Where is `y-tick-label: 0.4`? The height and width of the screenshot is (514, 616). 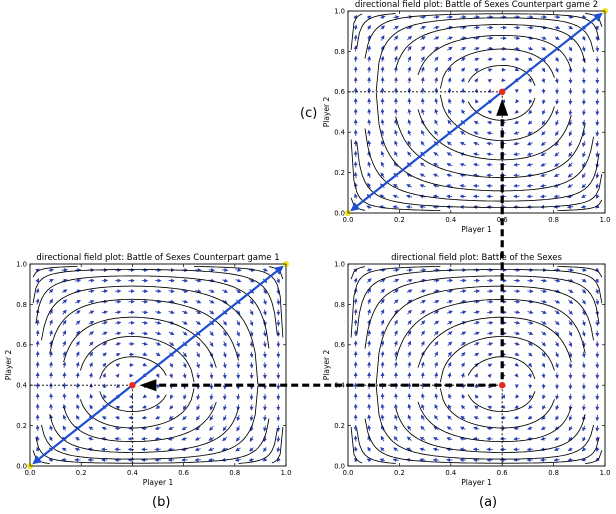 y-tick-label: 0.4 is located at coordinates (21, 386).